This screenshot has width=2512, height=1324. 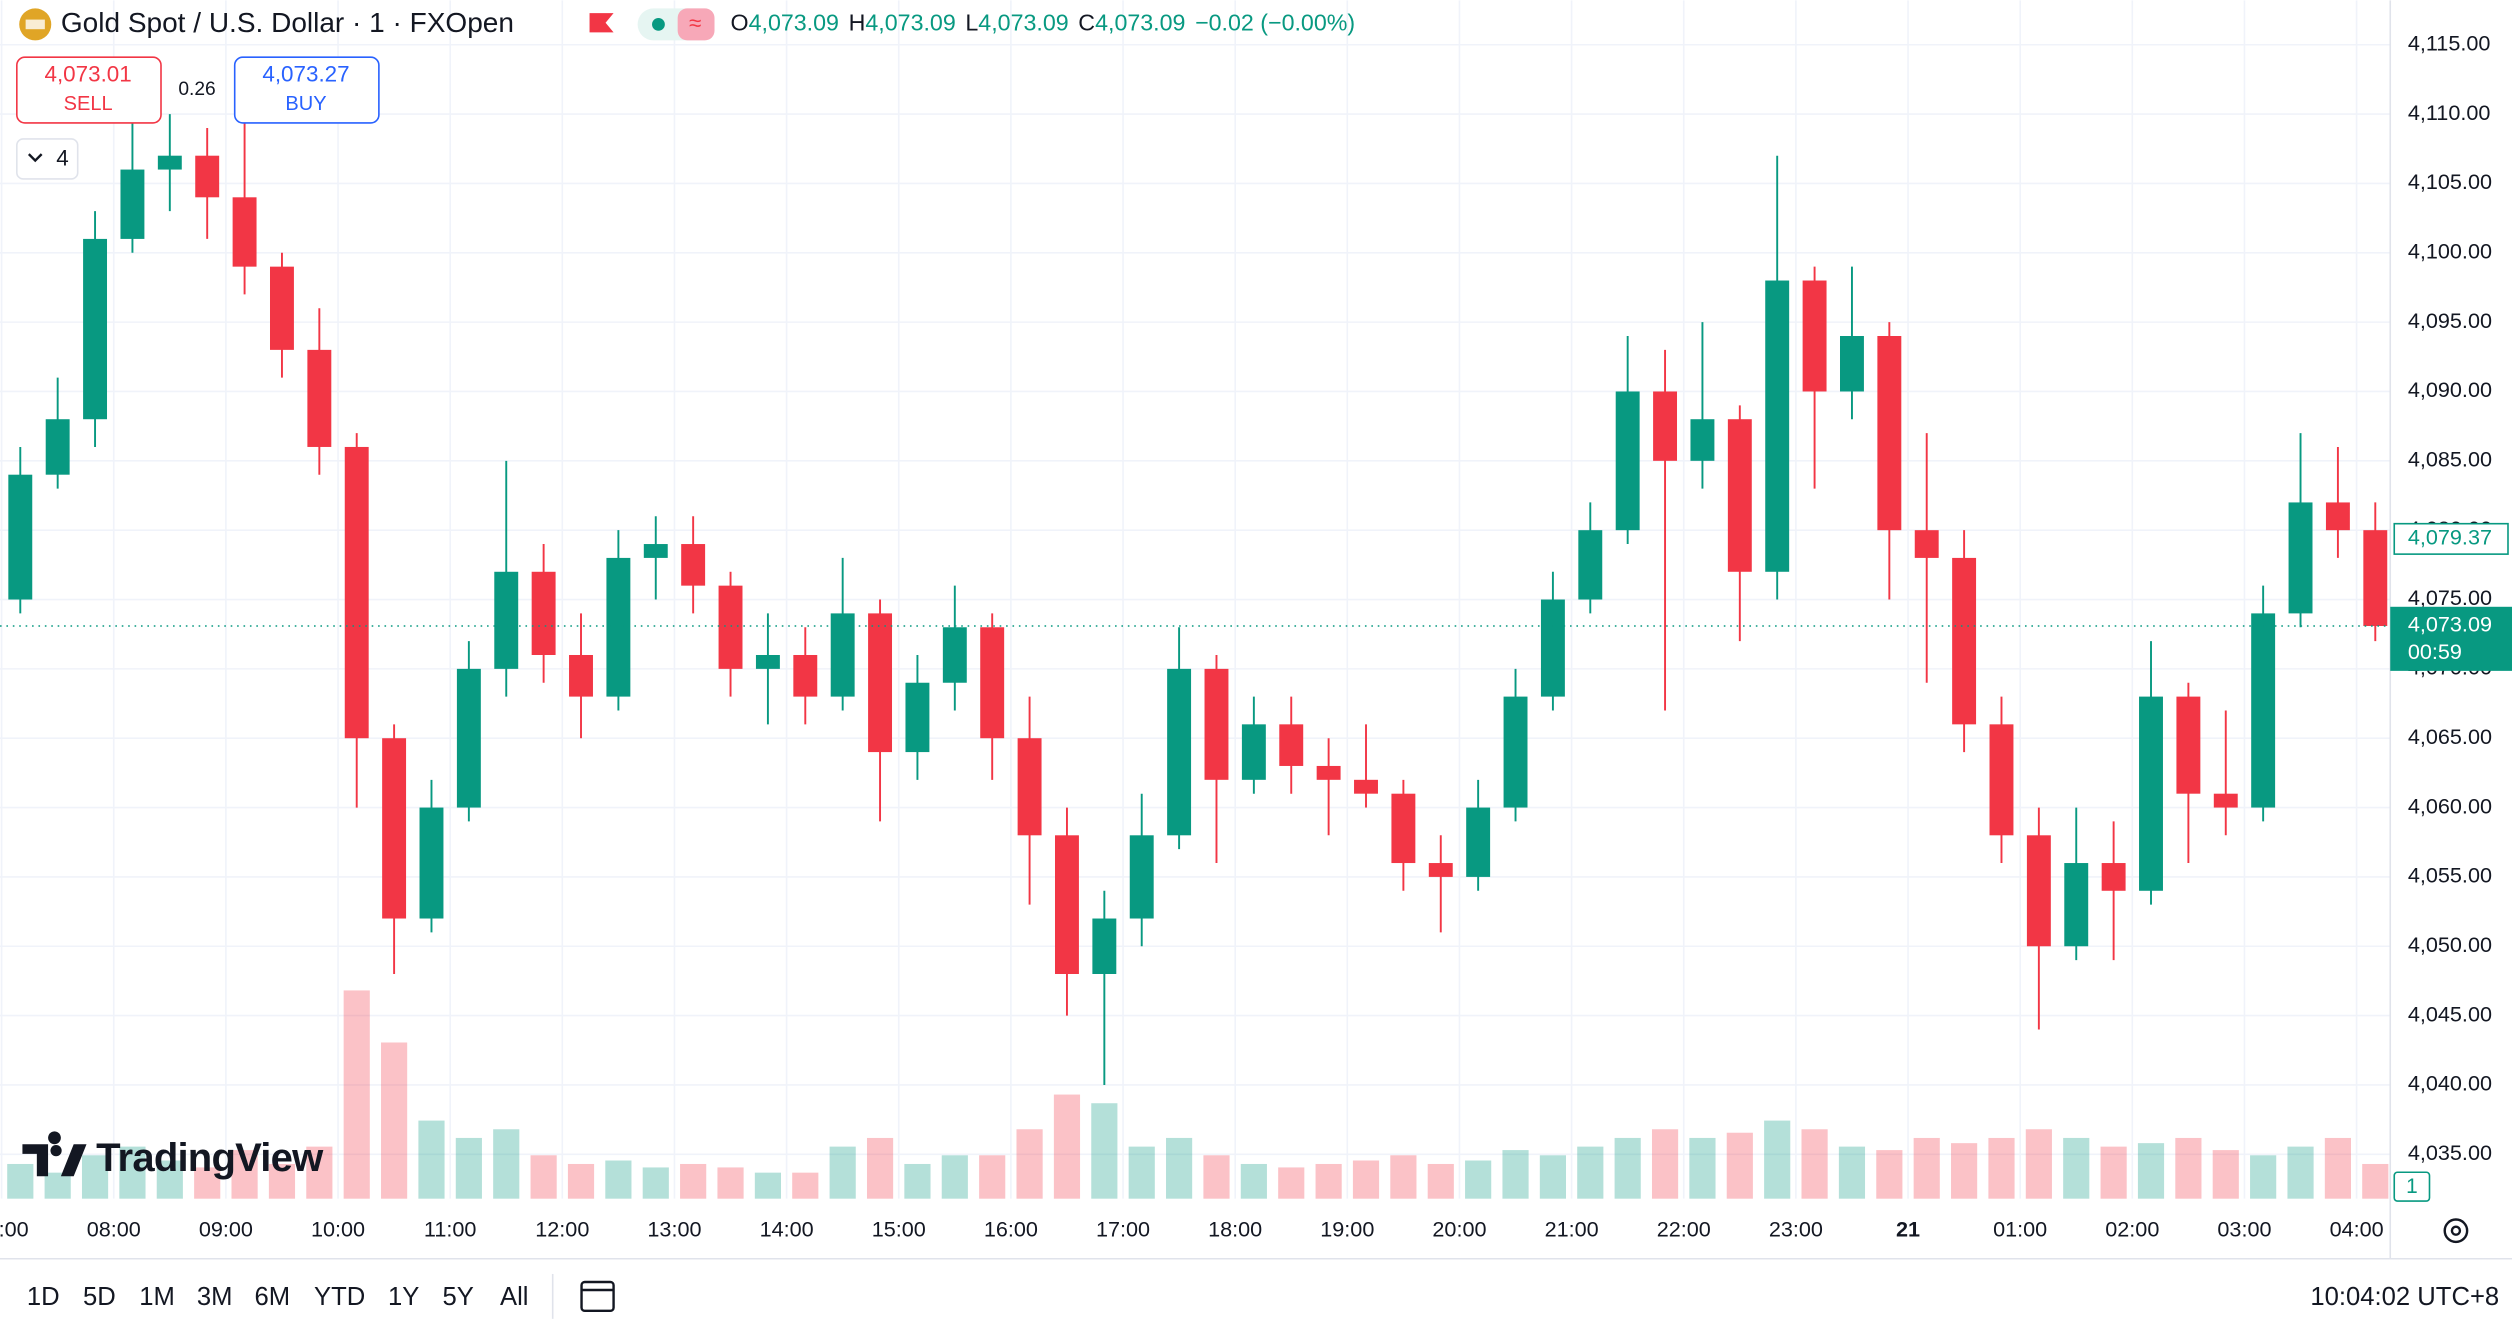 I want to click on range-button: 1D, so click(x=43, y=1297).